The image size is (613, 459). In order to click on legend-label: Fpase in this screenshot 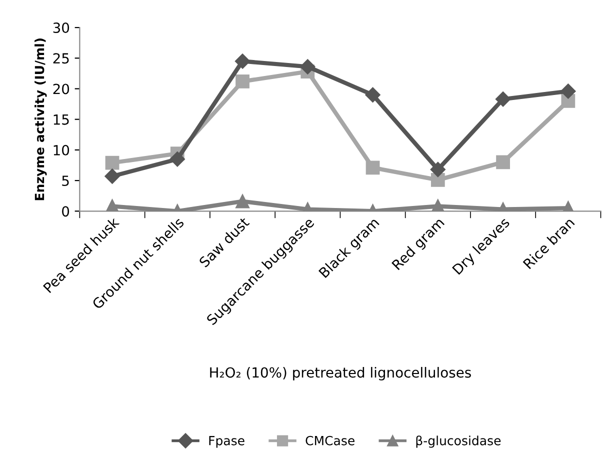, I will do `click(226, 442)`.